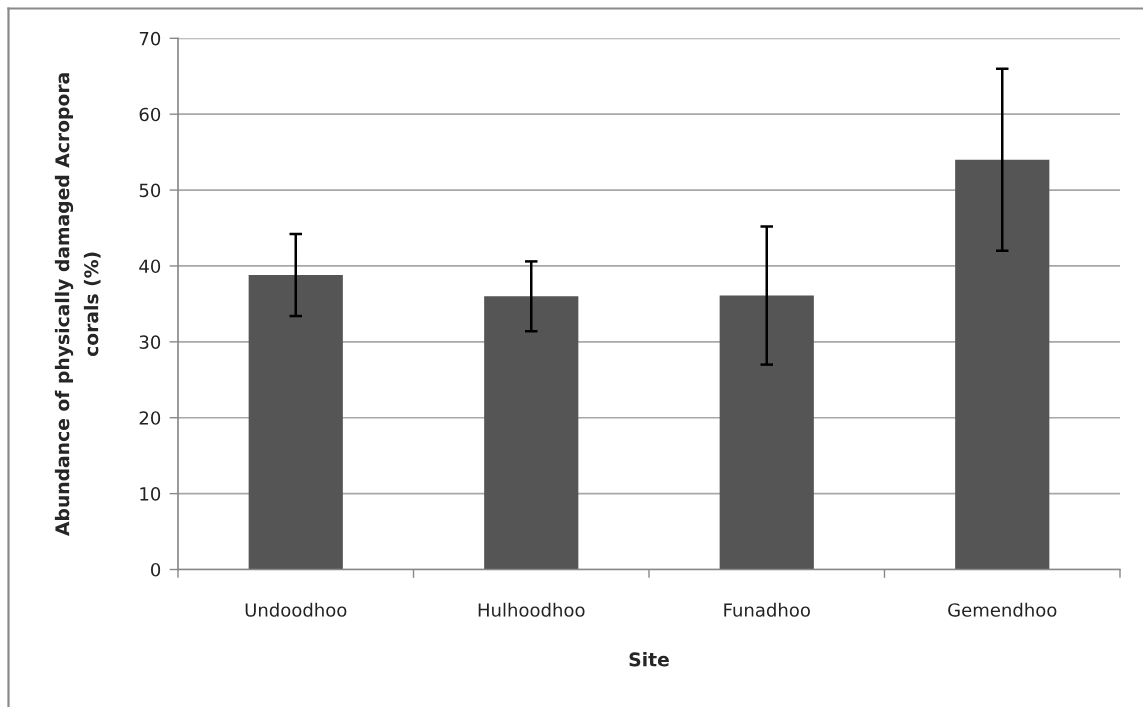  I want to click on y-tick-label: 70, so click(150, 38).